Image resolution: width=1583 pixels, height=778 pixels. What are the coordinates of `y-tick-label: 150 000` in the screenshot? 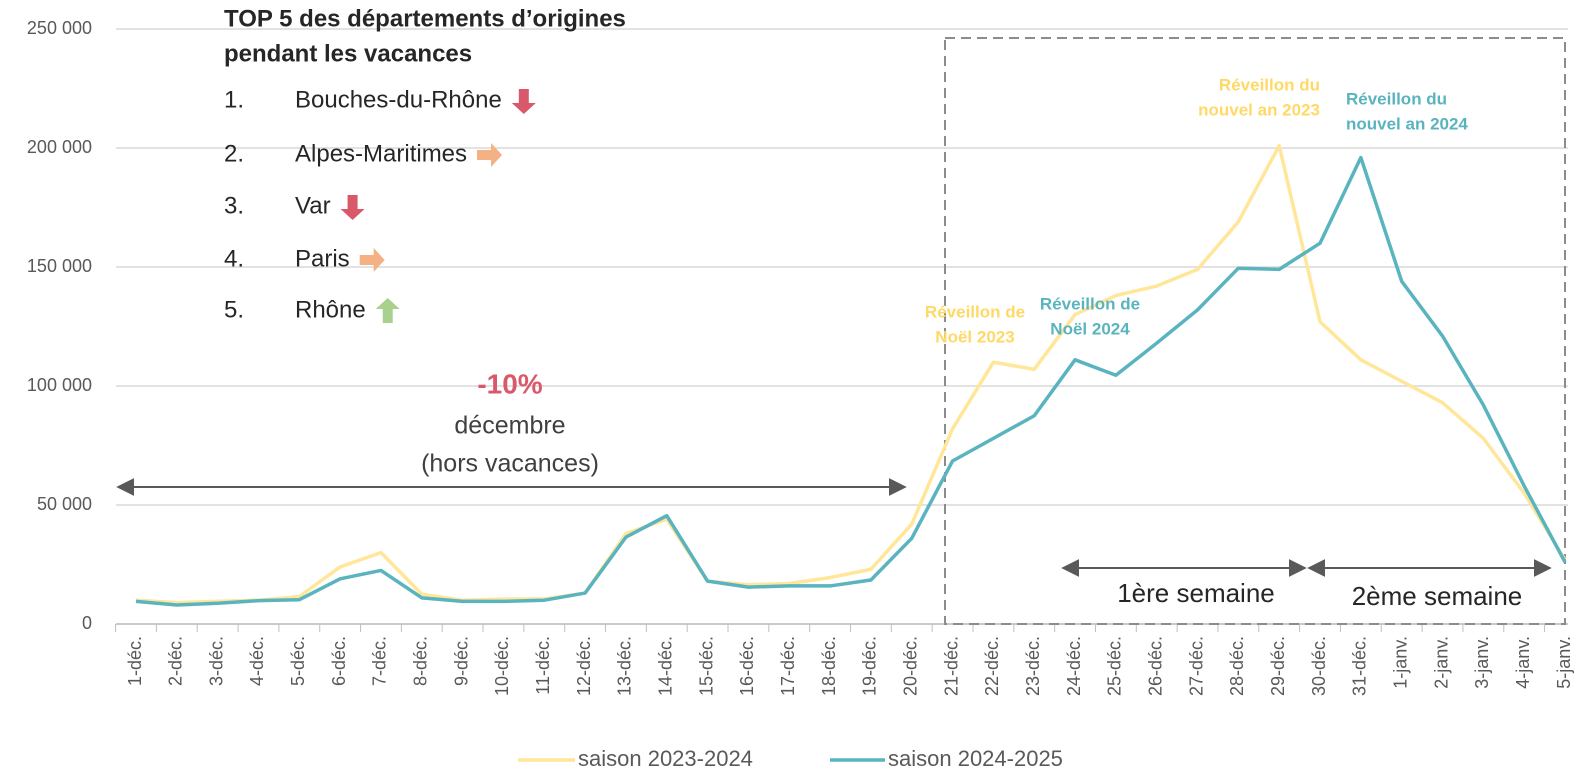 It's located at (59, 266).